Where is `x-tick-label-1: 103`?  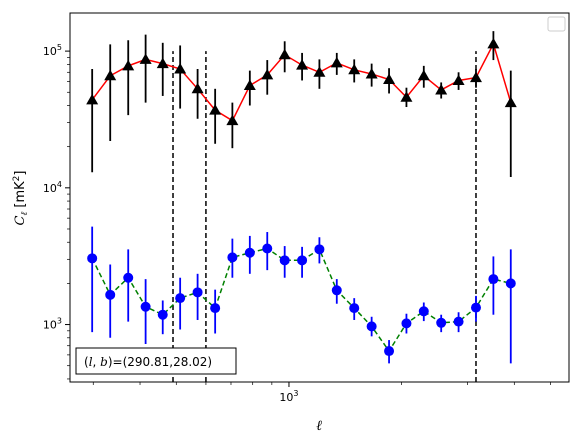 x-tick-label-1: 103 is located at coordinates (288, 396).